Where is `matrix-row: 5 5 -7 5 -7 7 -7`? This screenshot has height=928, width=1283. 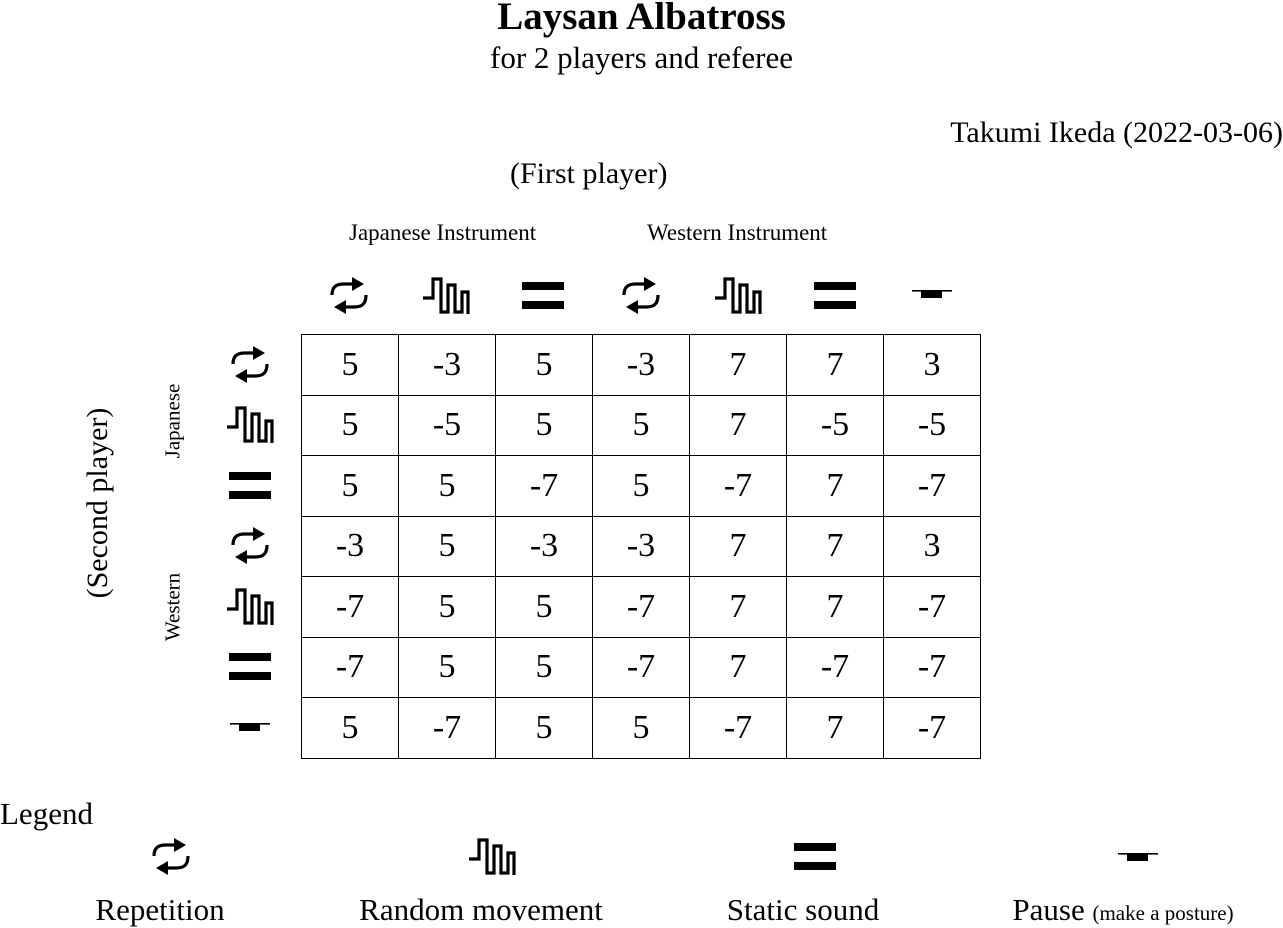
matrix-row: 5 5 -7 5 -7 7 -7 is located at coordinates (641, 486).